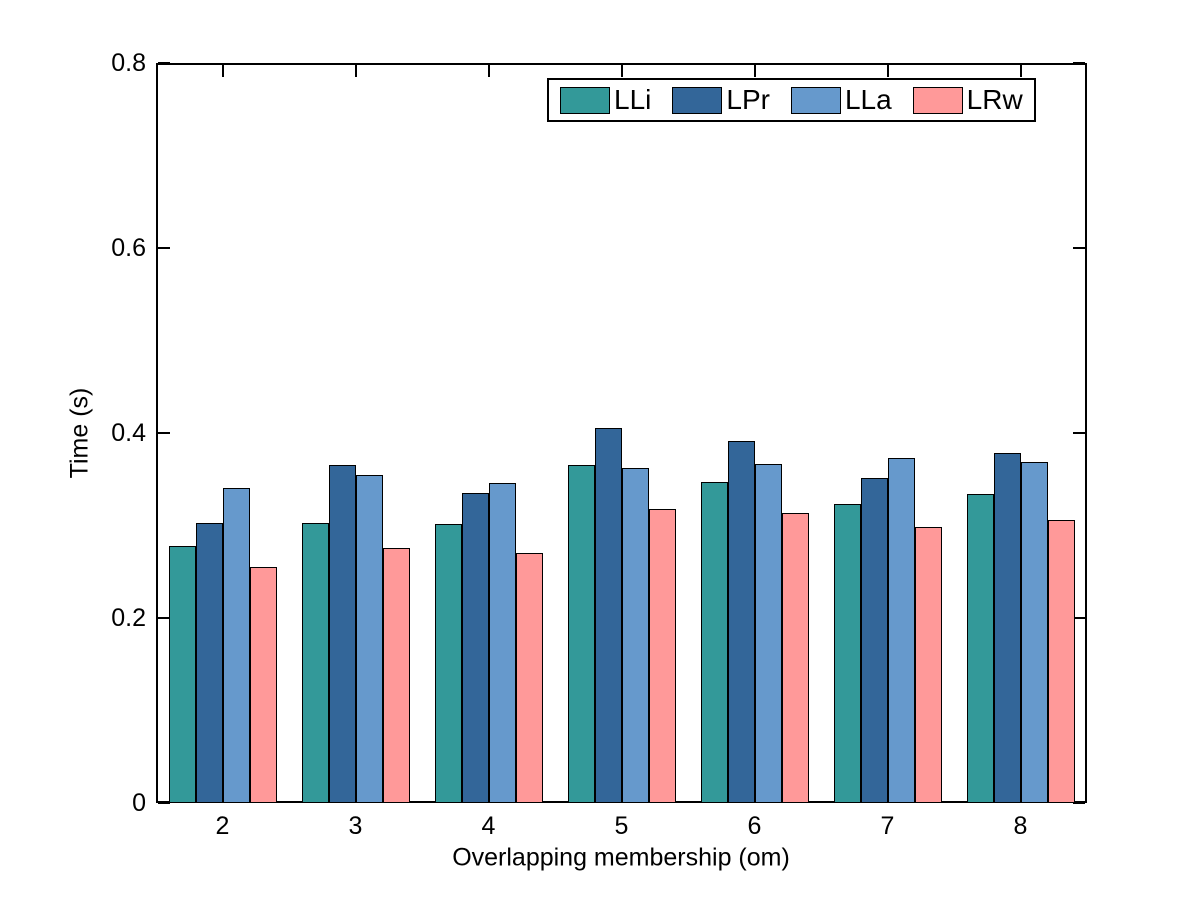 The image size is (1201, 901). Describe the element at coordinates (585, 100) in the screenshot. I see `legend-swatch-LLi` at that location.